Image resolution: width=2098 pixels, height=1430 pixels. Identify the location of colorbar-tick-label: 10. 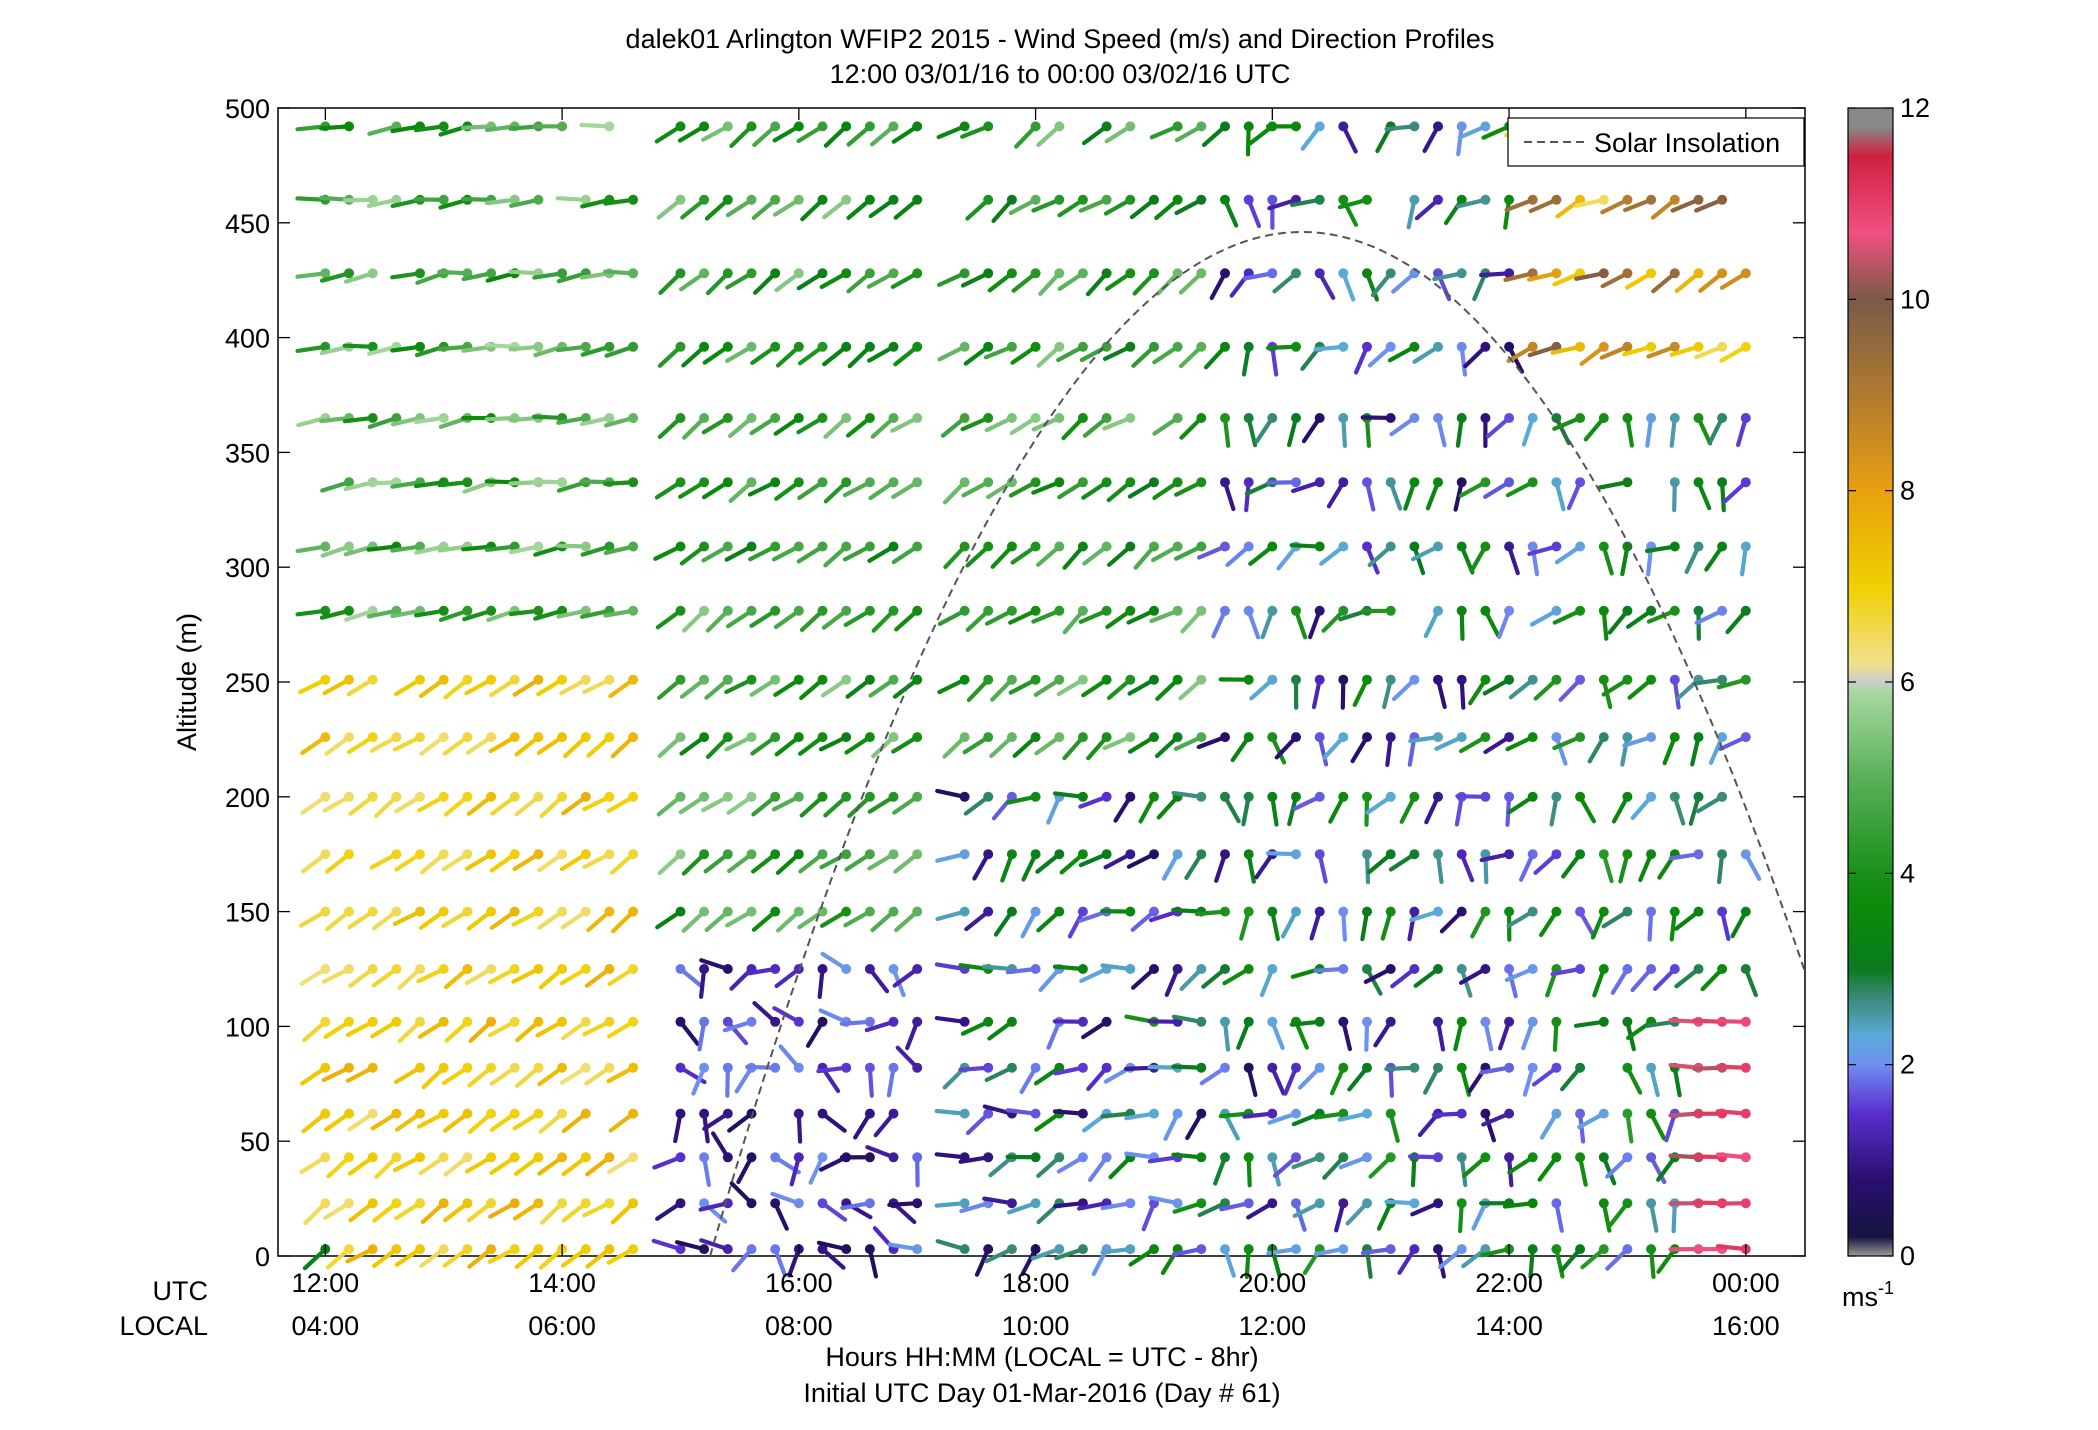
(1915, 299).